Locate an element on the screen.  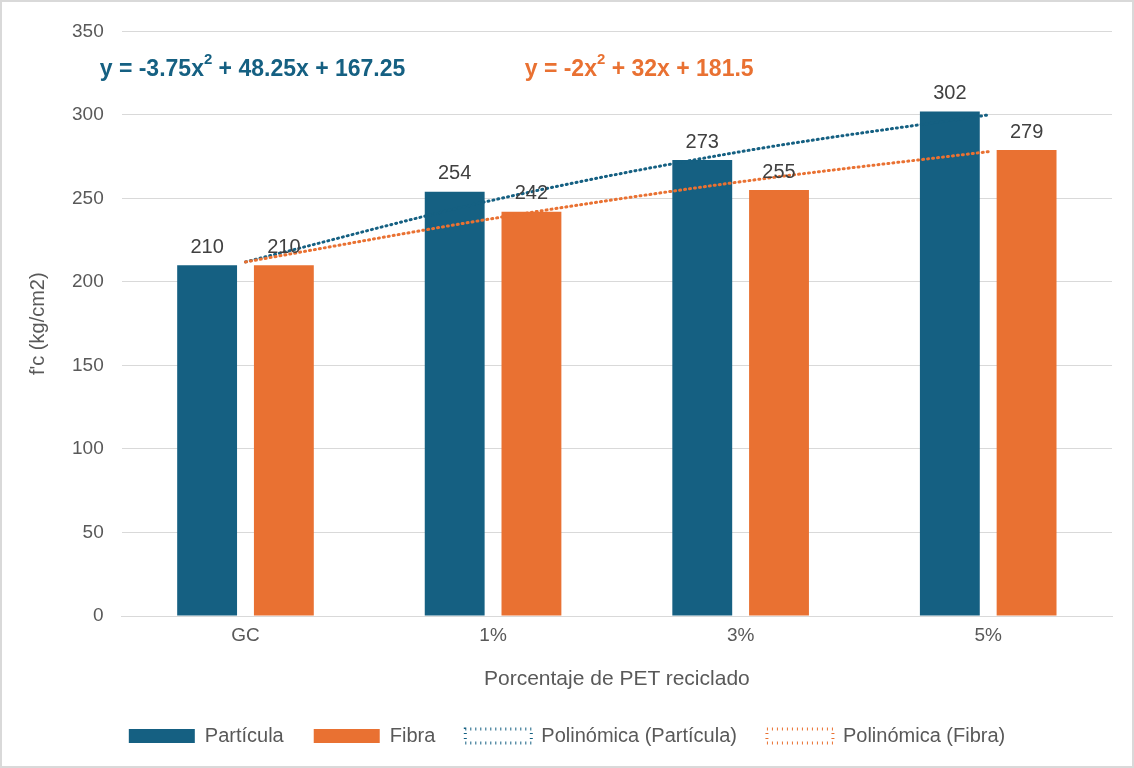
data-label: 302 is located at coordinates (950, 92).